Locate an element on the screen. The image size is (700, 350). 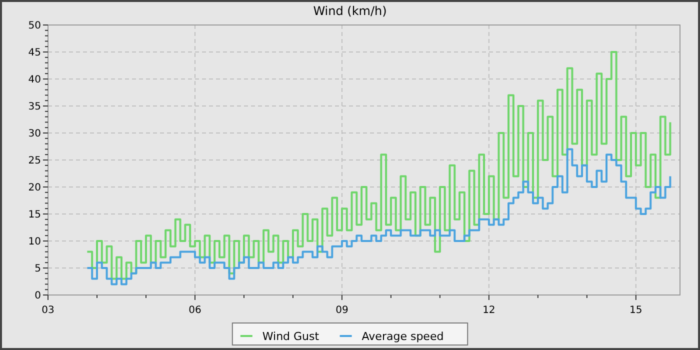
x-tick-label: 03 is located at coordinates (48, 310).